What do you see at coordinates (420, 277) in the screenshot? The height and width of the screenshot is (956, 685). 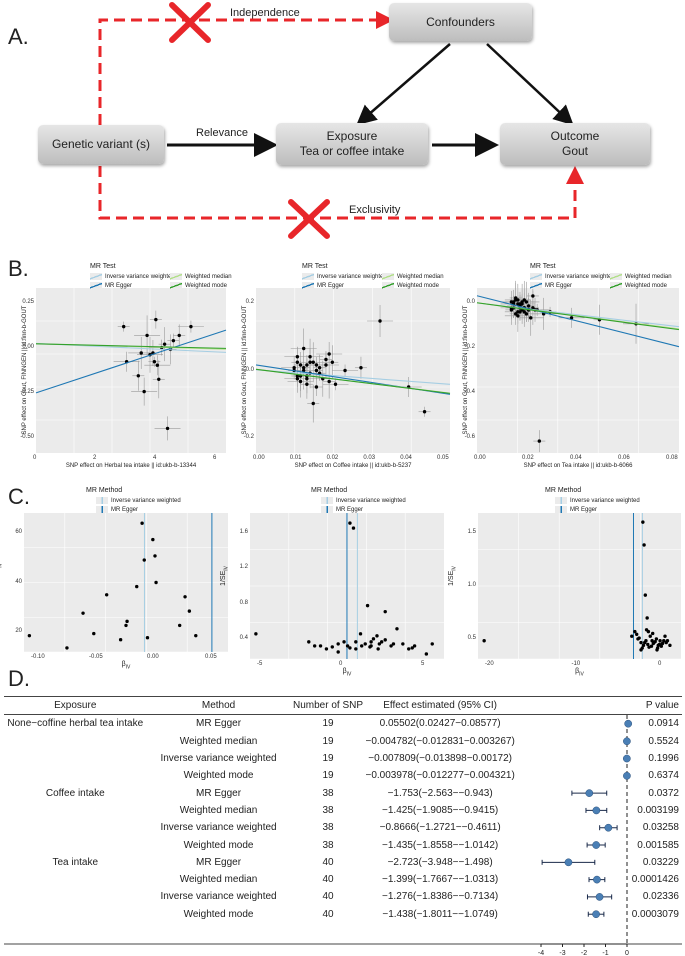 I see `legend-text: Weighted median` at bounding box center [420, 277].